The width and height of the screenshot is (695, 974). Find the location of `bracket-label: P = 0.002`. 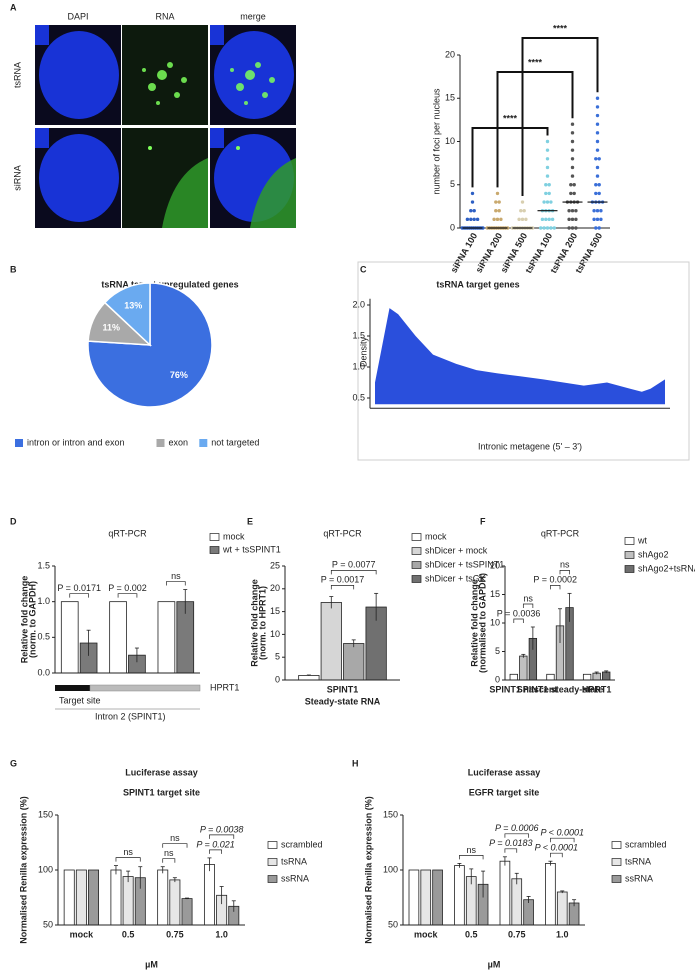

bracket-label: P = 0.002 is located at coordinates (127, 588).